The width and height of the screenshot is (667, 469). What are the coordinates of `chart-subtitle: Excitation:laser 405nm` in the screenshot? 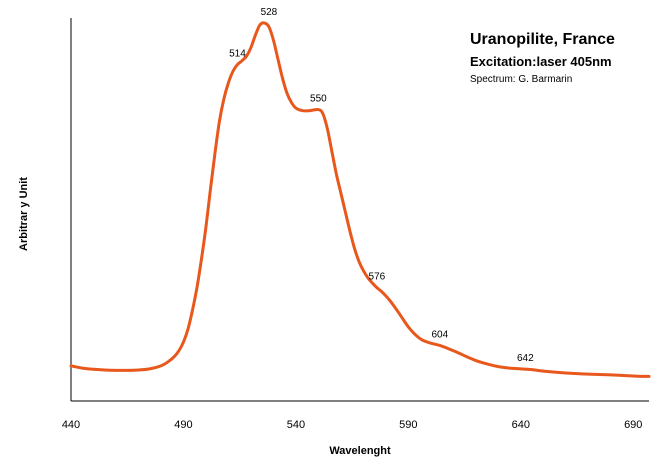 It's located at (541, 61).